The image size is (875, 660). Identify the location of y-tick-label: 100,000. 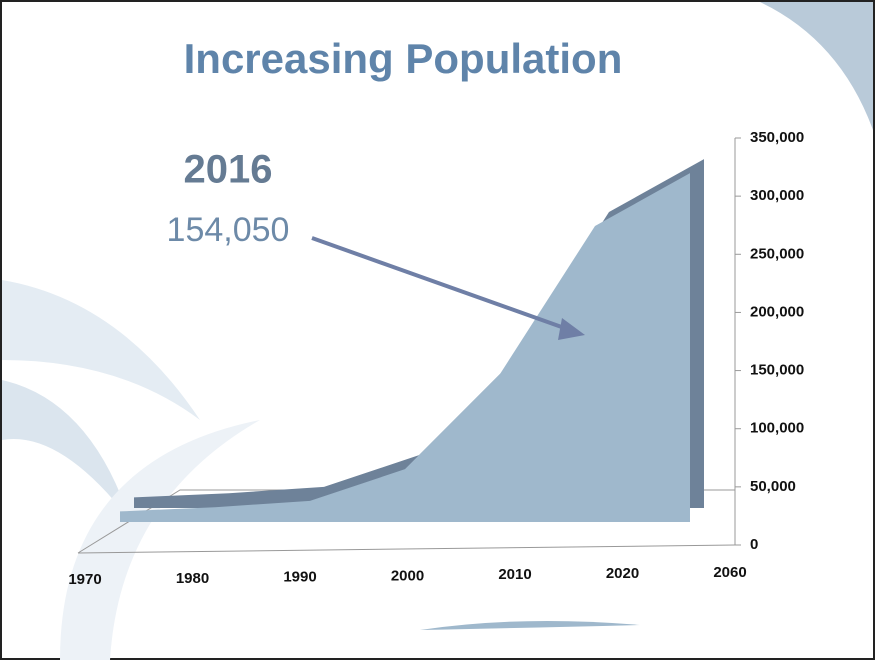
(777, 428).